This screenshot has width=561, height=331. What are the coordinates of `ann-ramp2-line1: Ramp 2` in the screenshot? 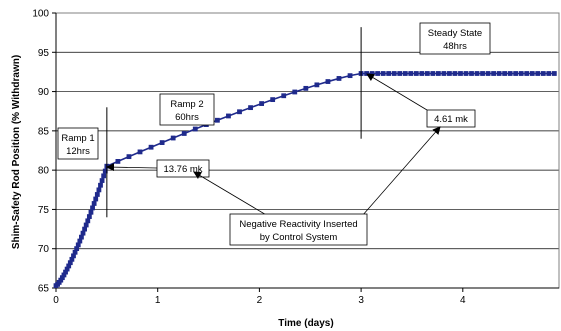 It's located at (186, 104).